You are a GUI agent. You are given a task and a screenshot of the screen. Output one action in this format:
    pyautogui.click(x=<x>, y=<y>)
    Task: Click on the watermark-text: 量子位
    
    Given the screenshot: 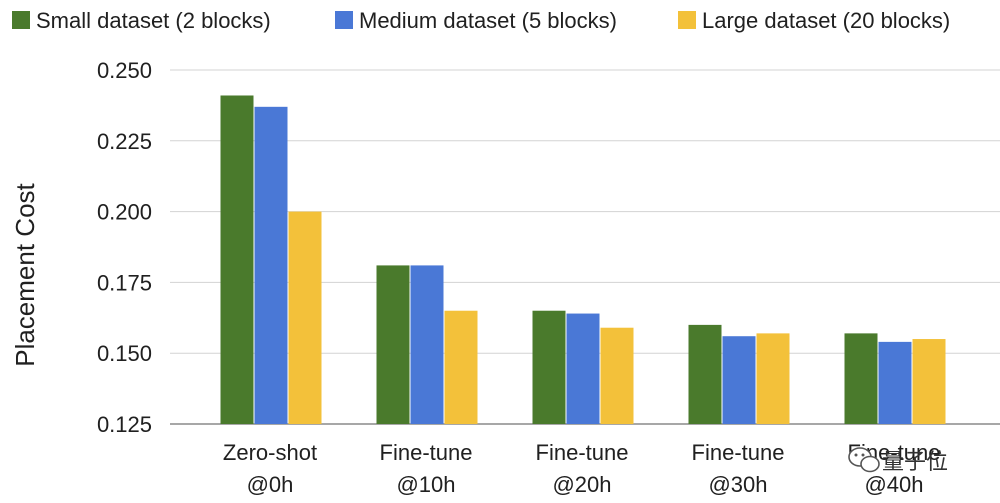 What is the action you would take?
    pyautogui.click(x=915, y=462)
    